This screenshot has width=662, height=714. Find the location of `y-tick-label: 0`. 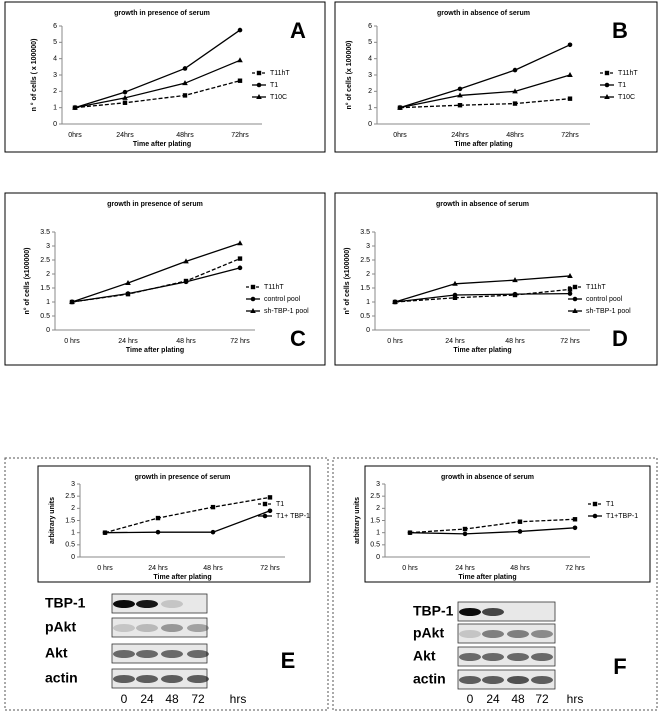

y-tick-label: 0 is located at coordinates (73, 557).